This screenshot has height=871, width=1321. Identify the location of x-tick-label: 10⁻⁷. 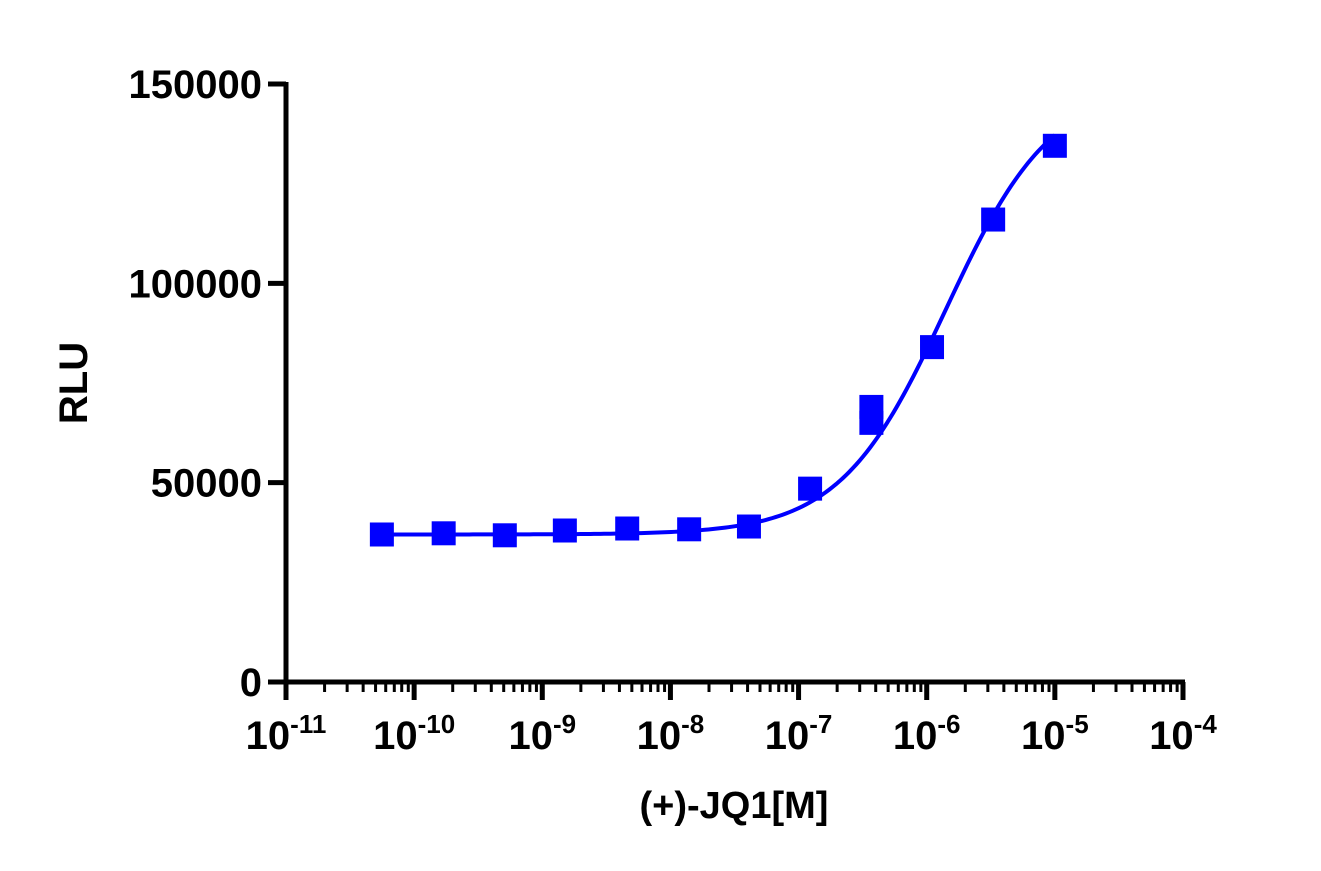
(799, 733).